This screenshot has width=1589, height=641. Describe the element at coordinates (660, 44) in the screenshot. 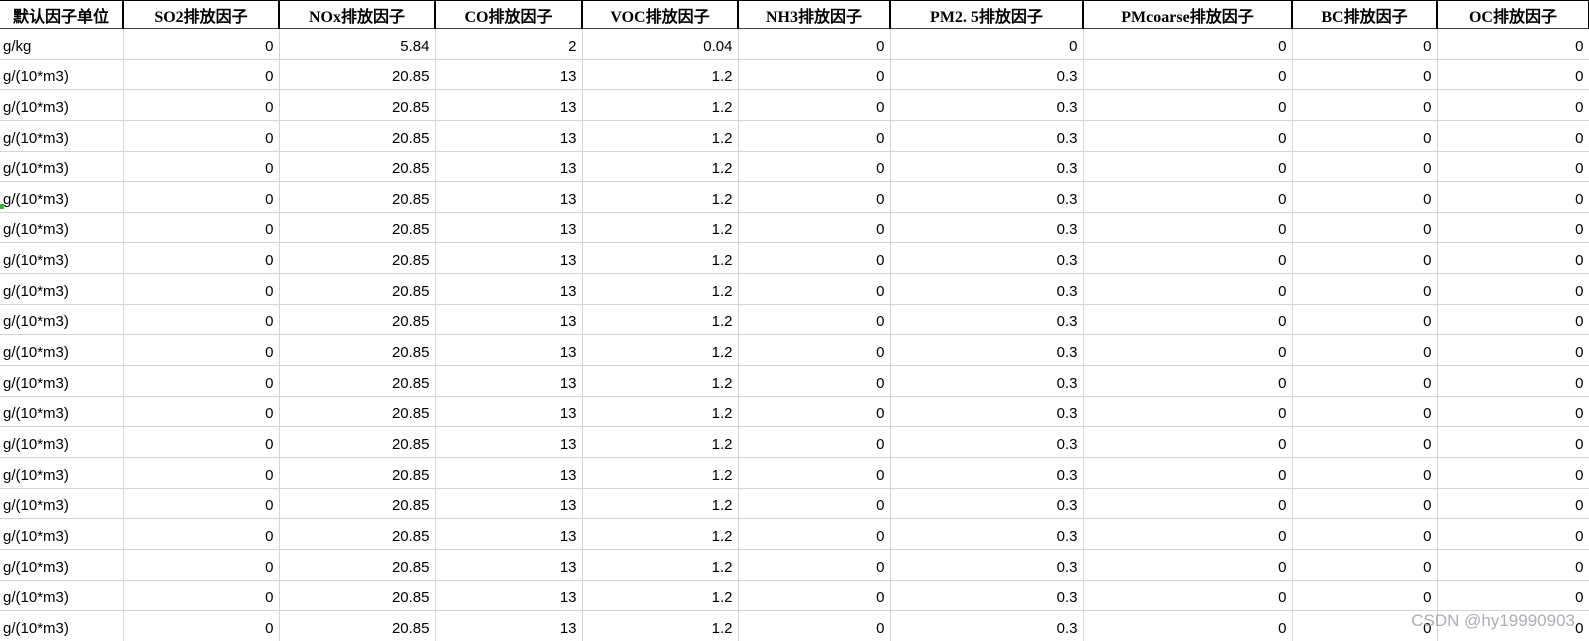

I see `value-cell-voc: 0.04` at that location.